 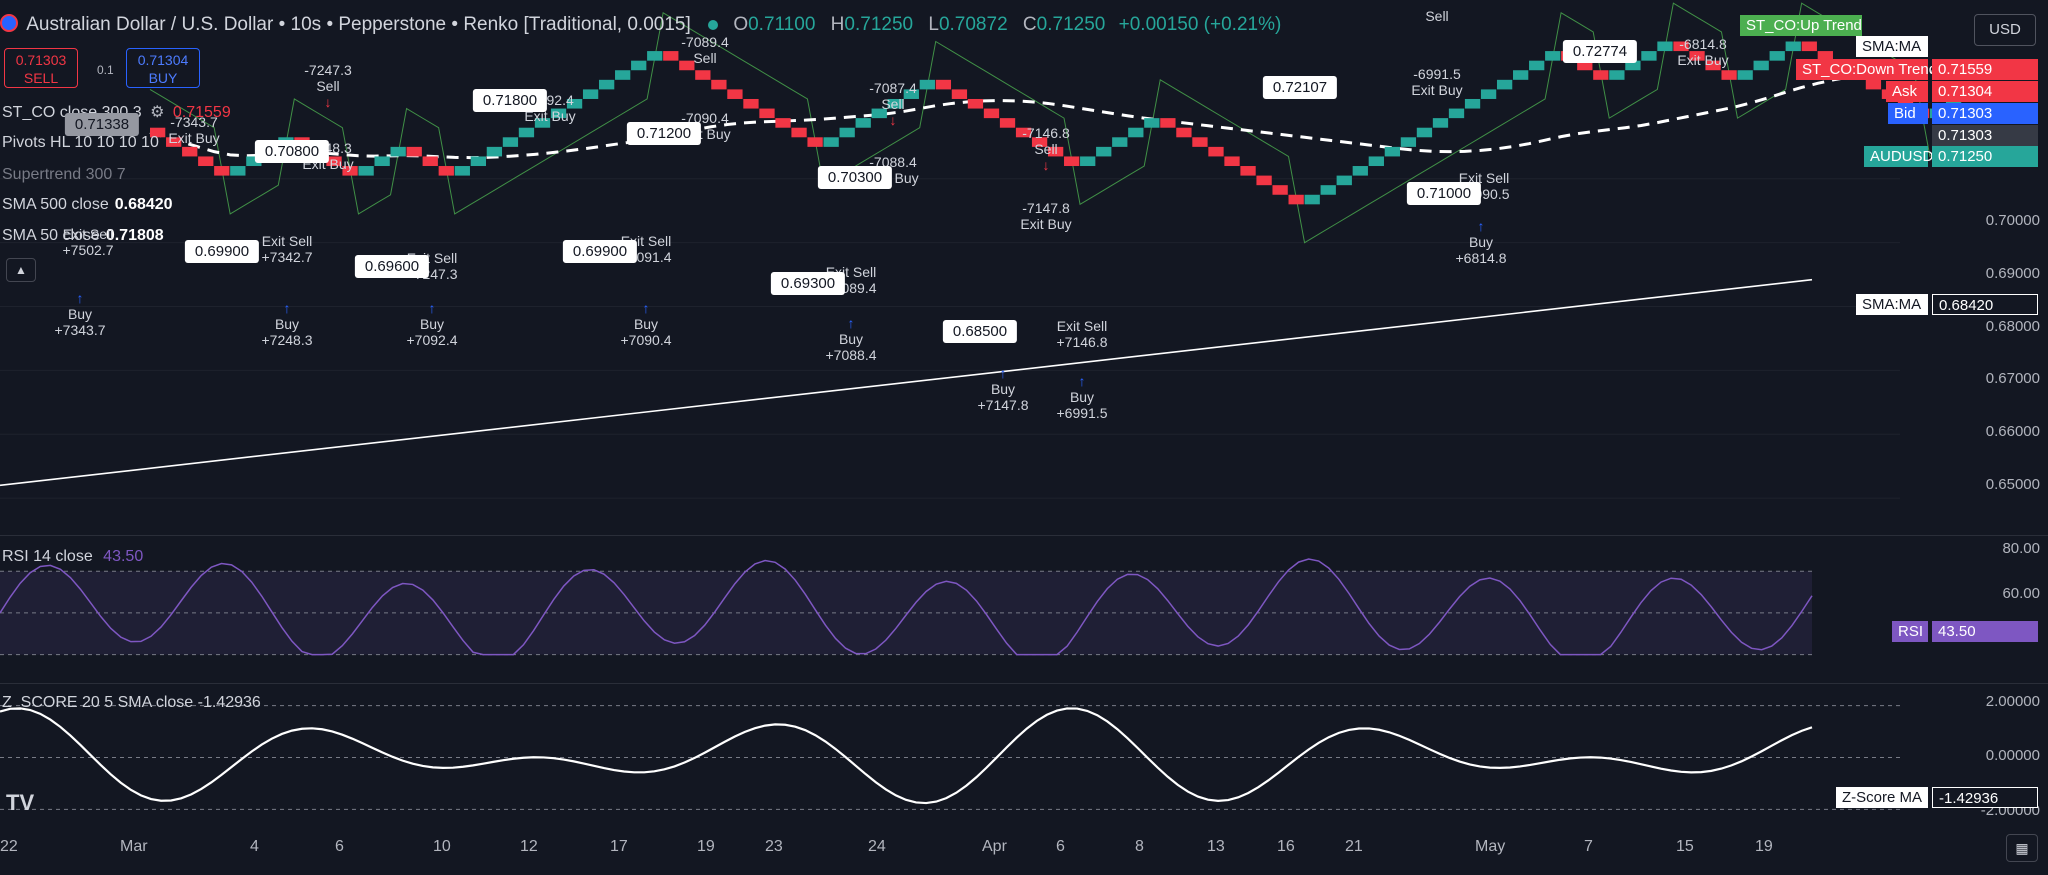 What do you see at coordinates (1286, 846) in the screenshot?
I see `date-label: 16` at bounding box center [1286, 846].